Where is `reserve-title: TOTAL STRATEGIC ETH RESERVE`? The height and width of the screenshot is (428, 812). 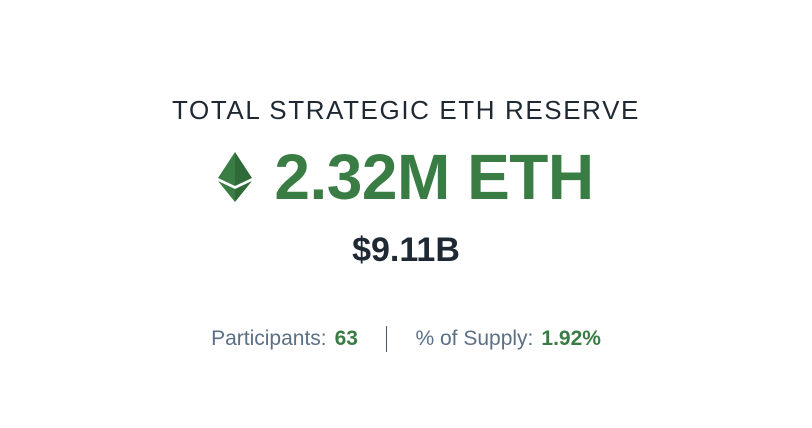 reserve-title: TOTAL STRATEGIC ETH RESERVE is located at coordinates (406, 110).